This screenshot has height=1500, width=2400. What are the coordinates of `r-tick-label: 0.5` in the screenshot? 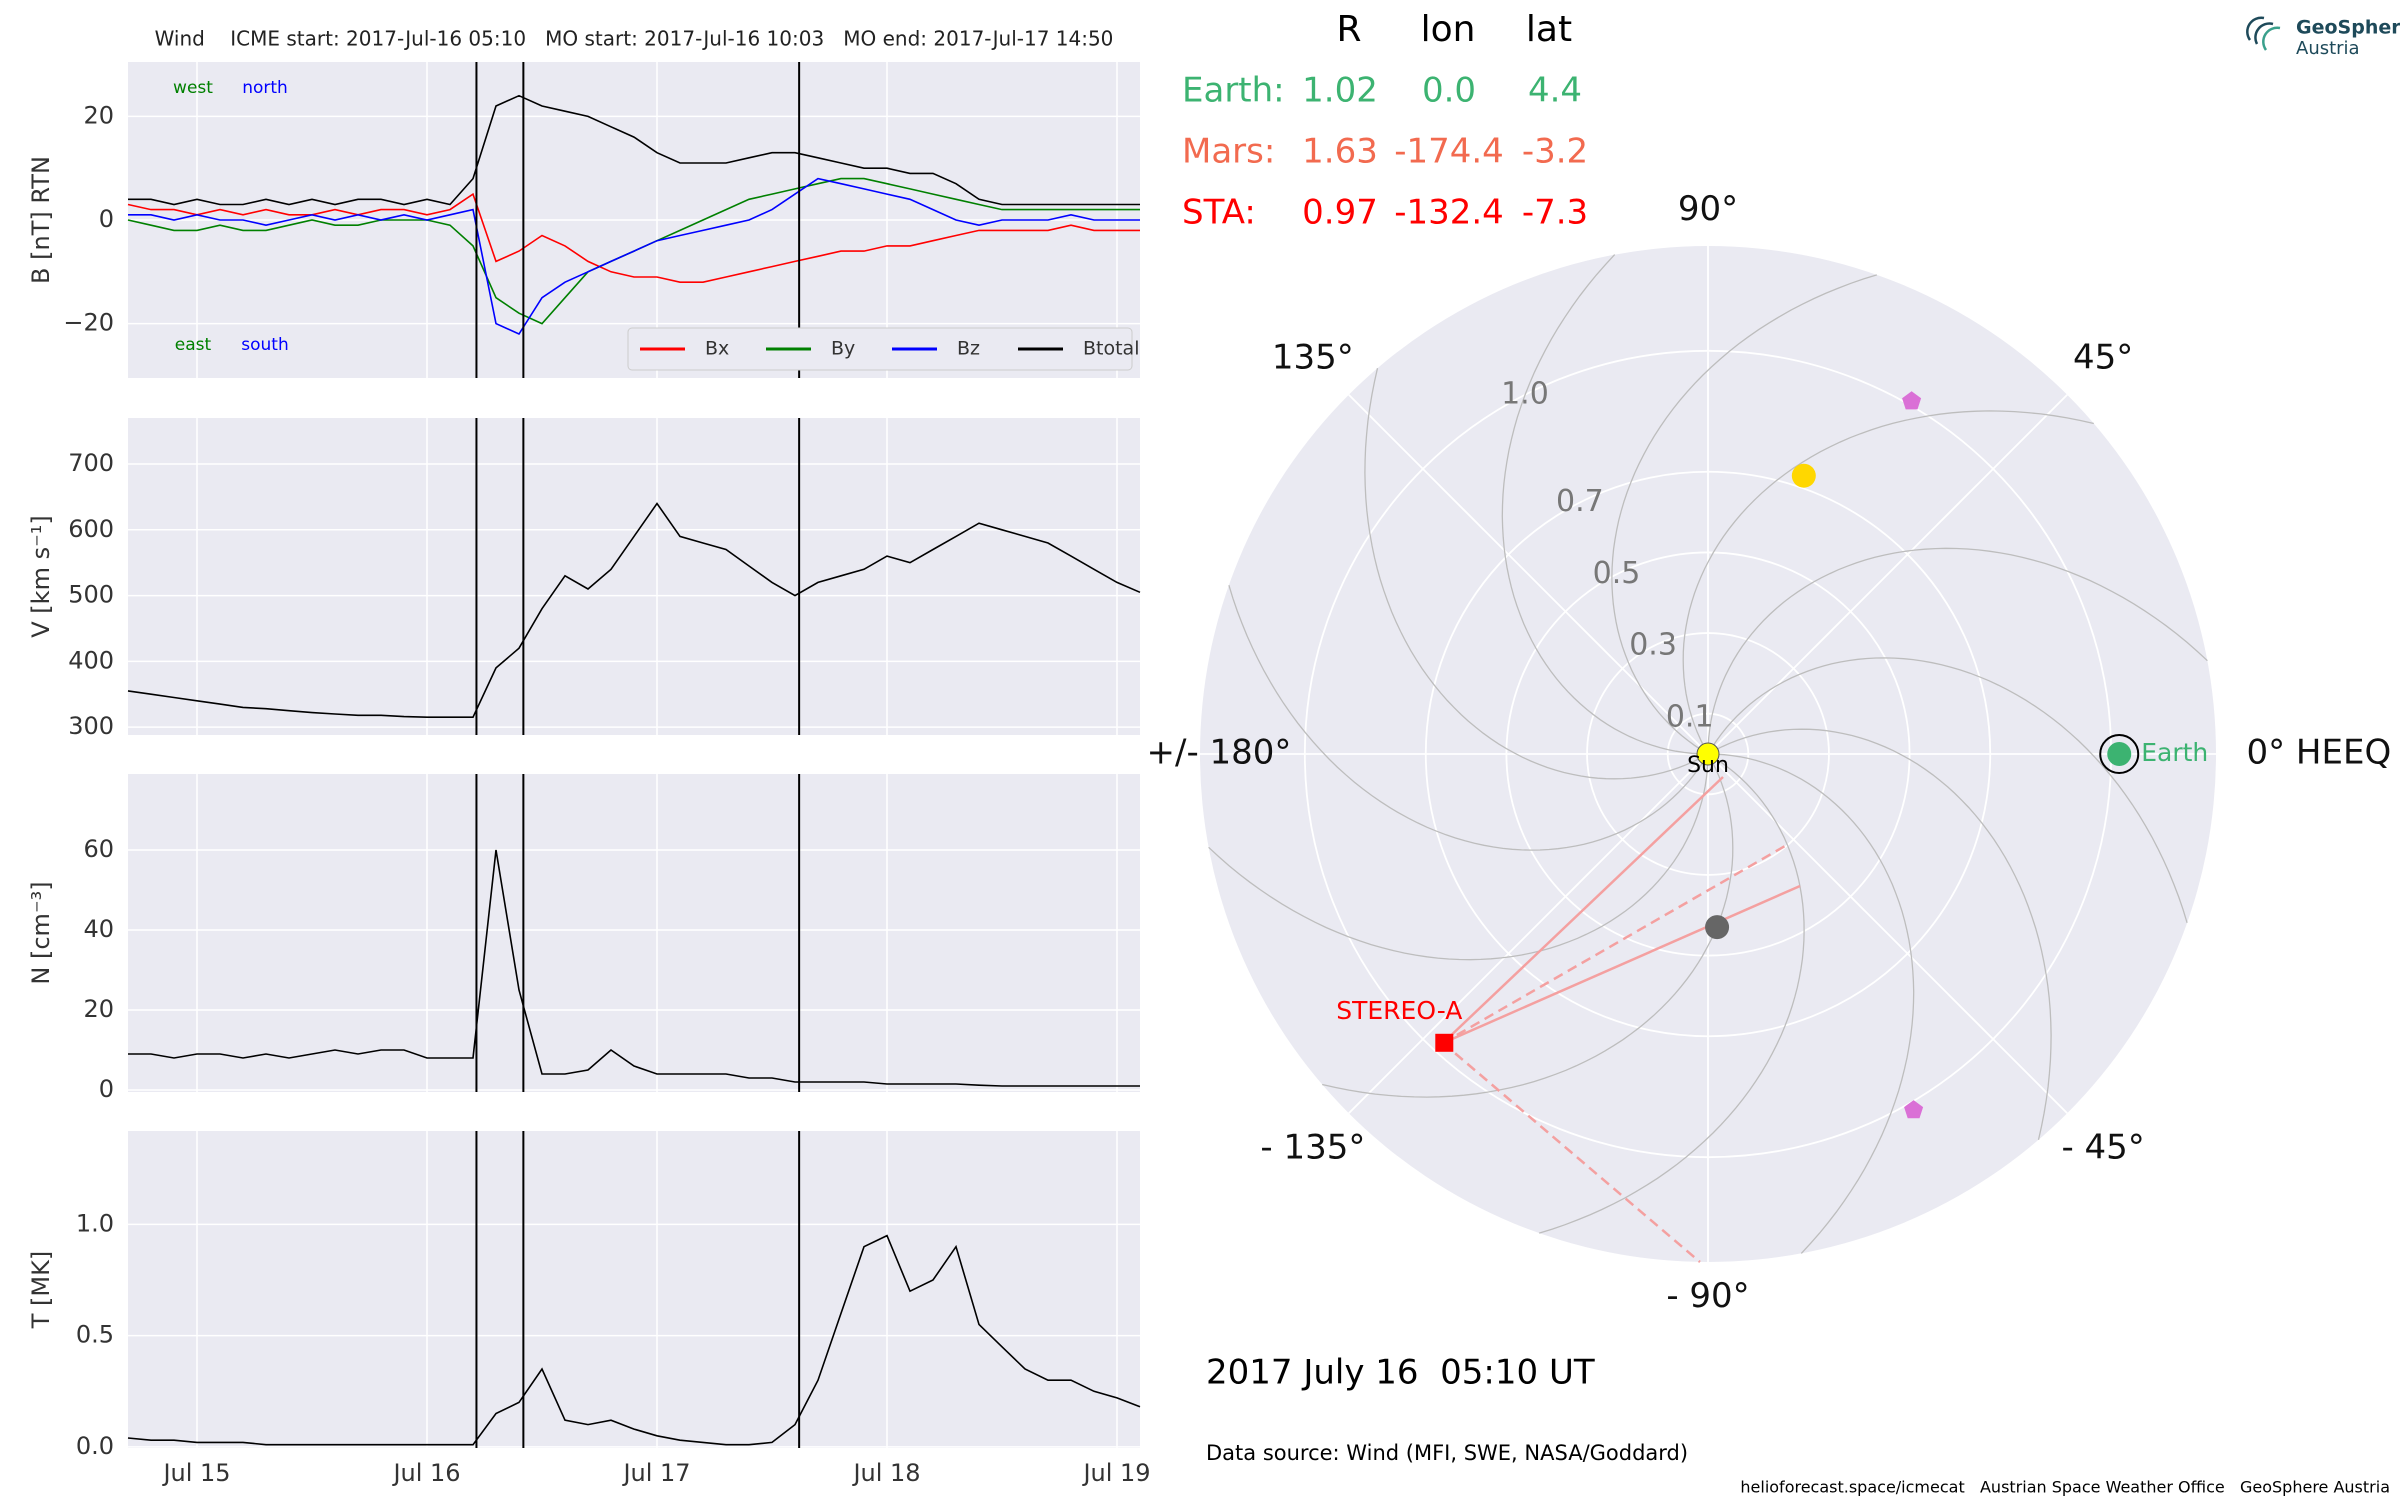 It's located at (1617, 573).